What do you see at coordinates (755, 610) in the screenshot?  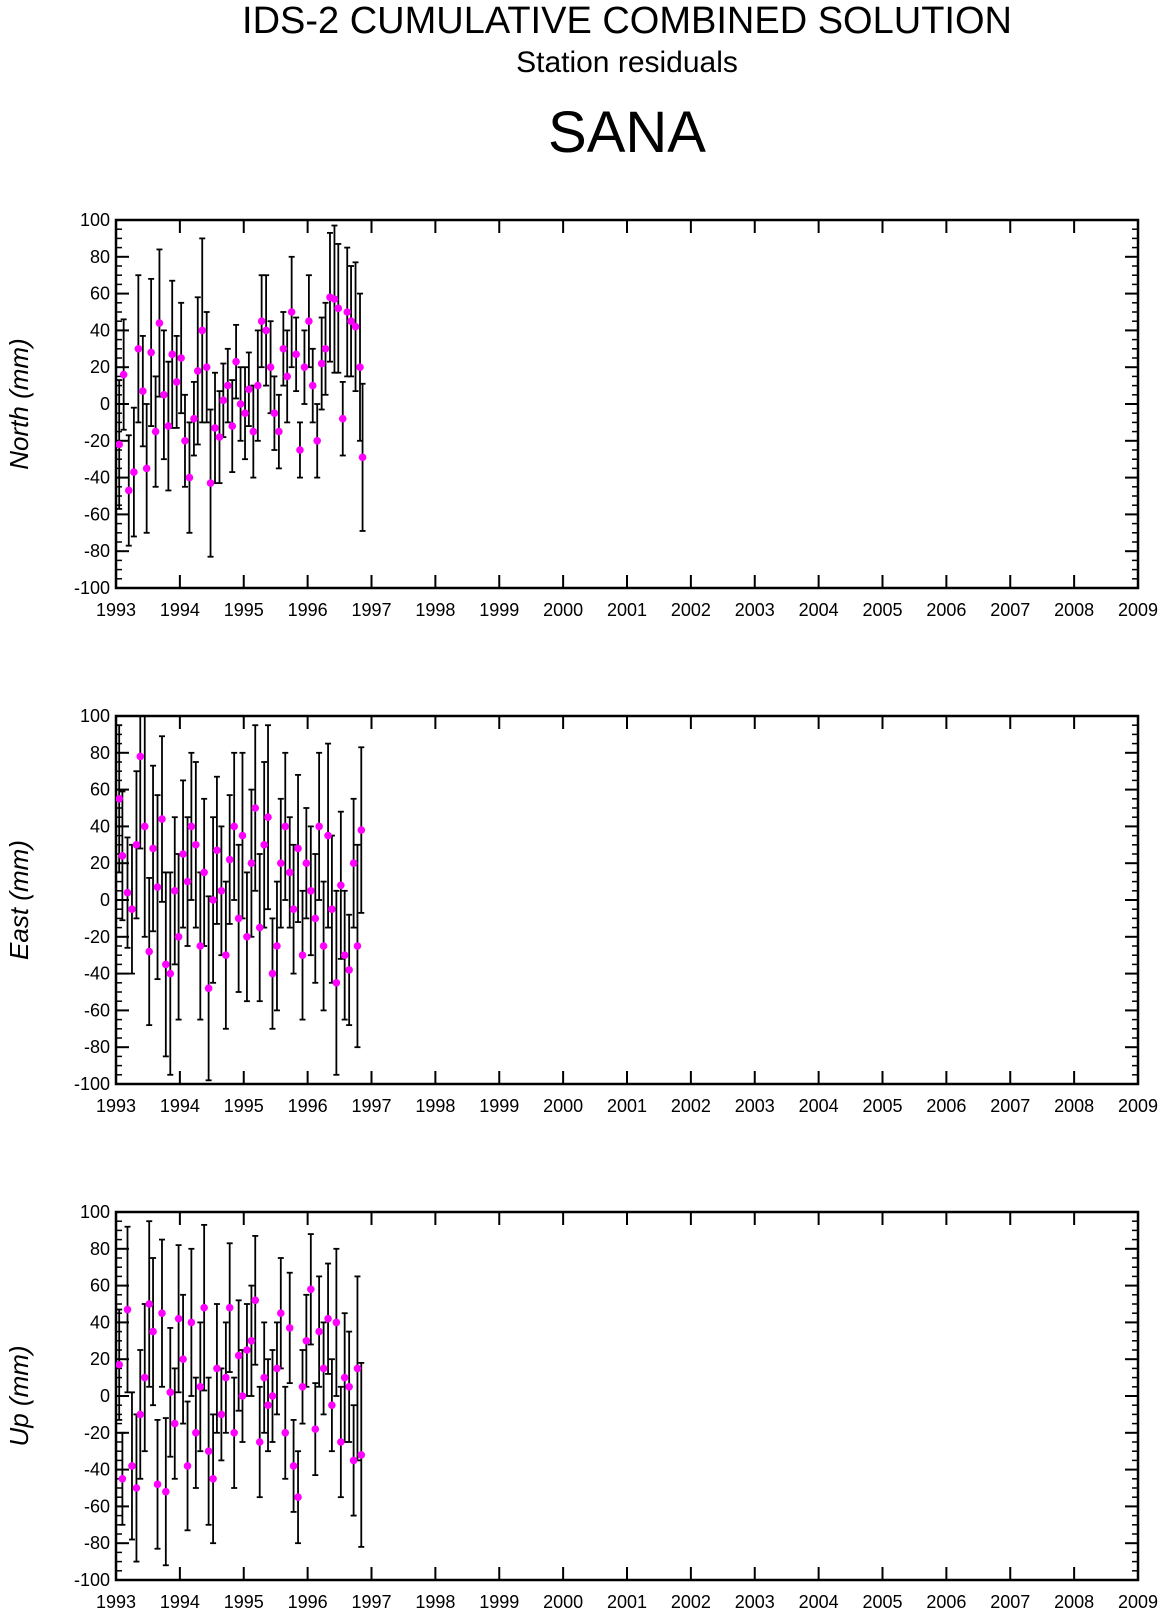 I see `north-x-tick-label: 2003` at bounding box center [755, 610].